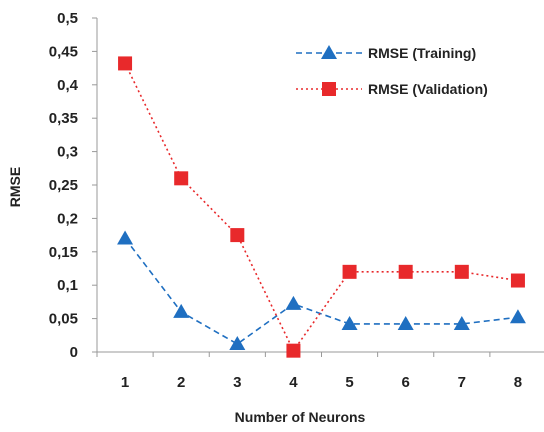 The width and height of the screenshot is (544, 432). Describe the element at coordinates (67, 18) in the screenshot. I see `y-tick-label: 0,5` at that location.